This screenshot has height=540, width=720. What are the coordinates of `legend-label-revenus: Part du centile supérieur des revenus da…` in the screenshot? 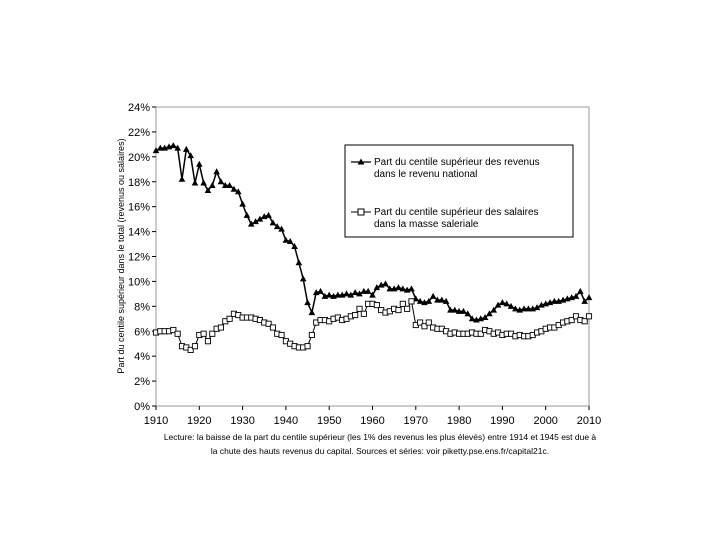 It's located at (458, 168).